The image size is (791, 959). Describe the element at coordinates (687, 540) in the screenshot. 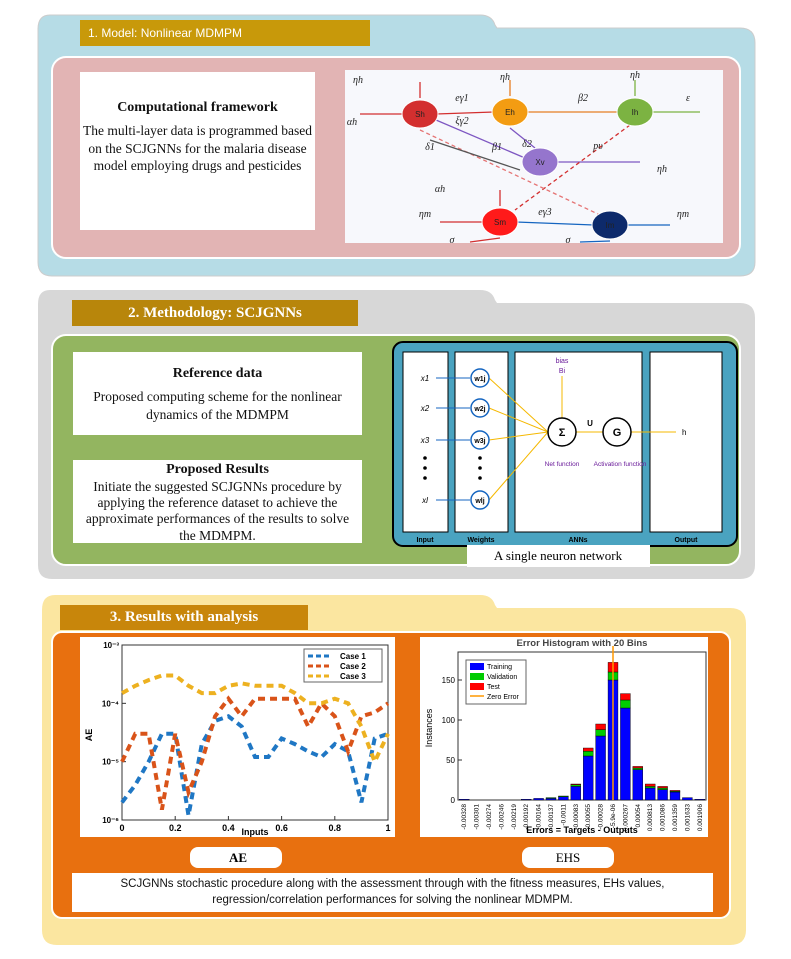

I see `column-label: Output` at that location.